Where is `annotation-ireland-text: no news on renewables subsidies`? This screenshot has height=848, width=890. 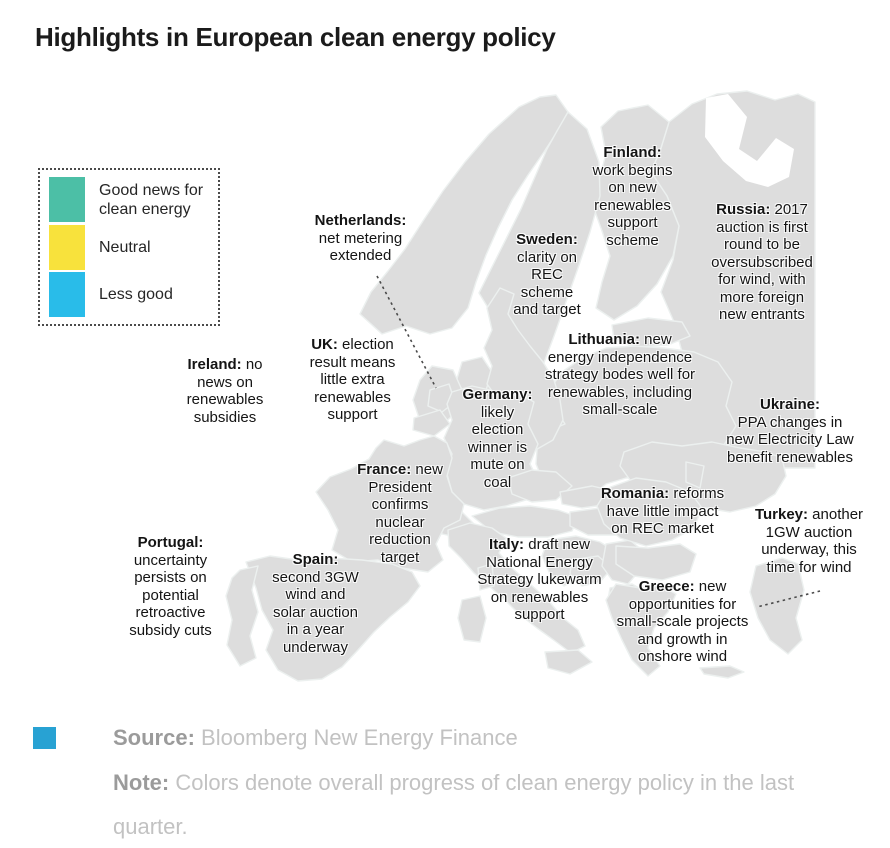
annotation-ireland-text: no news on renewables subsidies is located at coordinates (225, 391).